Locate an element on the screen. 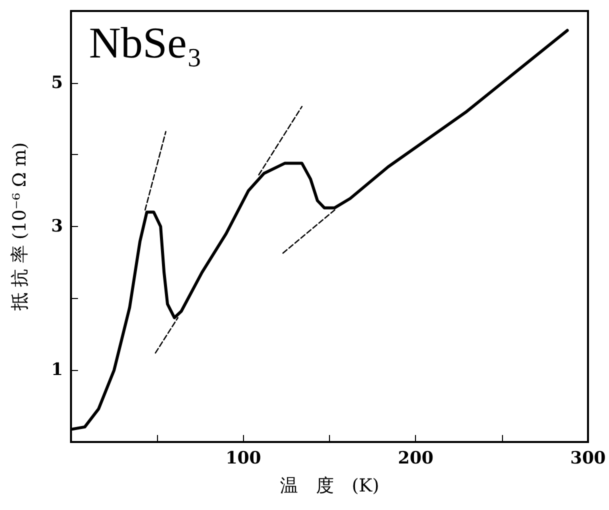  y-tick-label: 3 is located at coordinates (57, 226).